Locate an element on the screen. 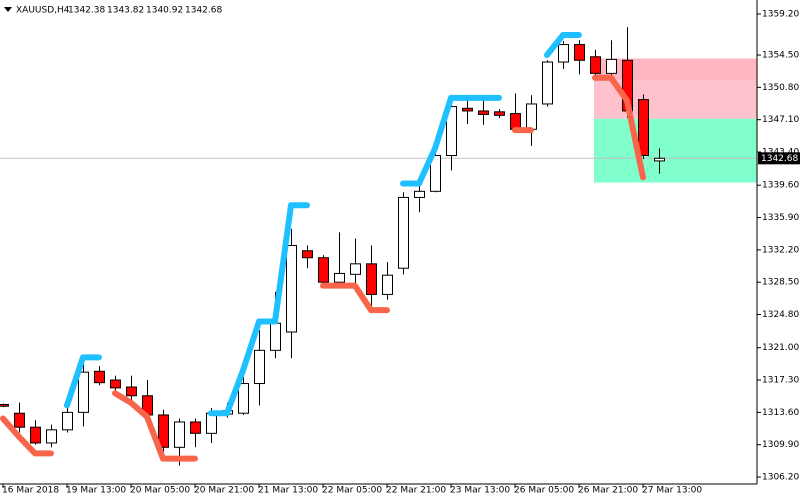 This screenshot has width=800, height=500. y-tick-label: 1354.50 is located at coordinates (780, 56).